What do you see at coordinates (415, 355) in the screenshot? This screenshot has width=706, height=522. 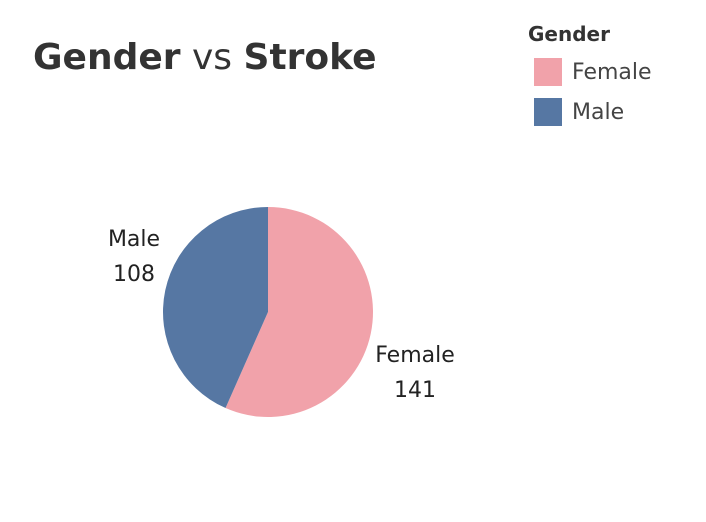 I see `slice-label-female-name: Female` at bounding box center [415, 355].